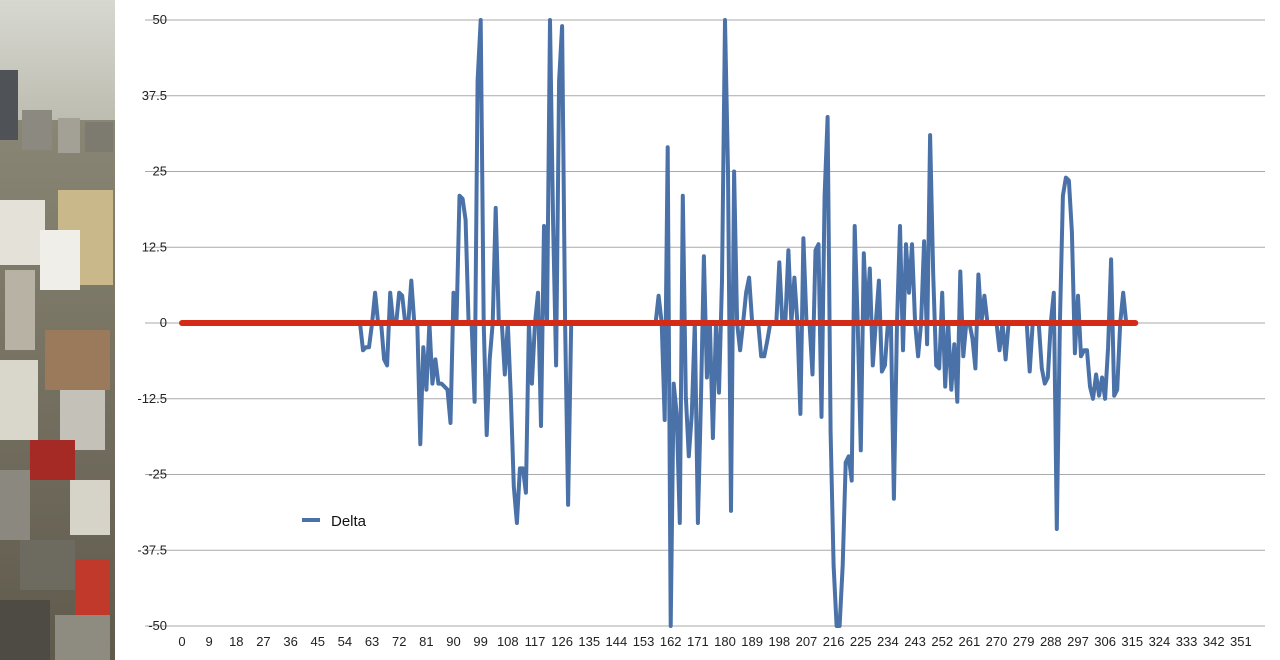  I want to click on x-tick-label: 63, so click(372, 641).